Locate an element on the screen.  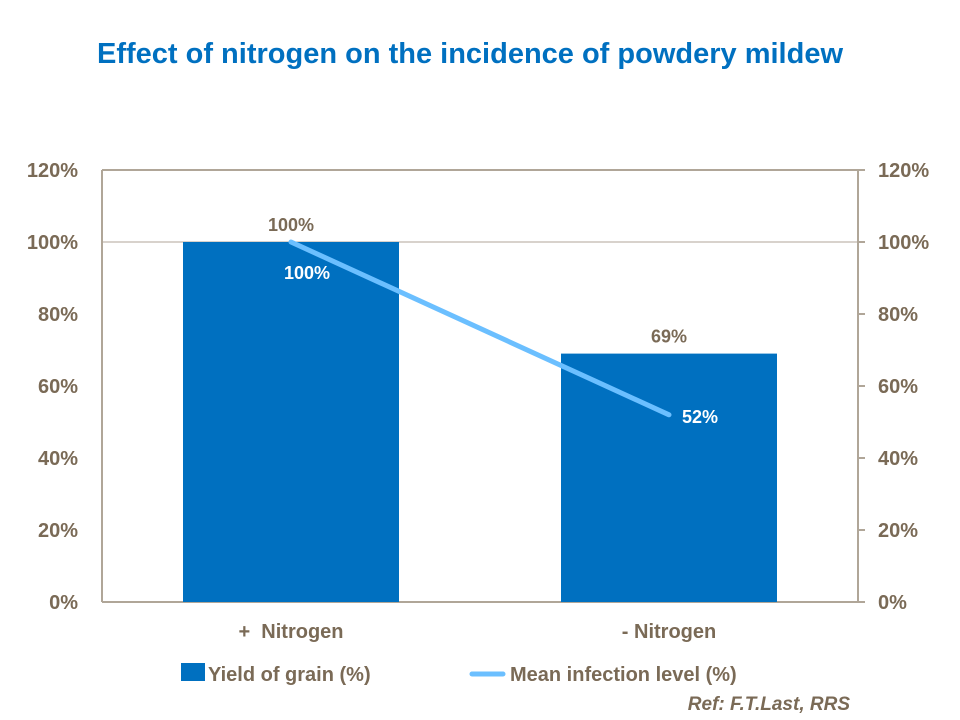
line-data-label: 52% is located at coordinates (700, 417).